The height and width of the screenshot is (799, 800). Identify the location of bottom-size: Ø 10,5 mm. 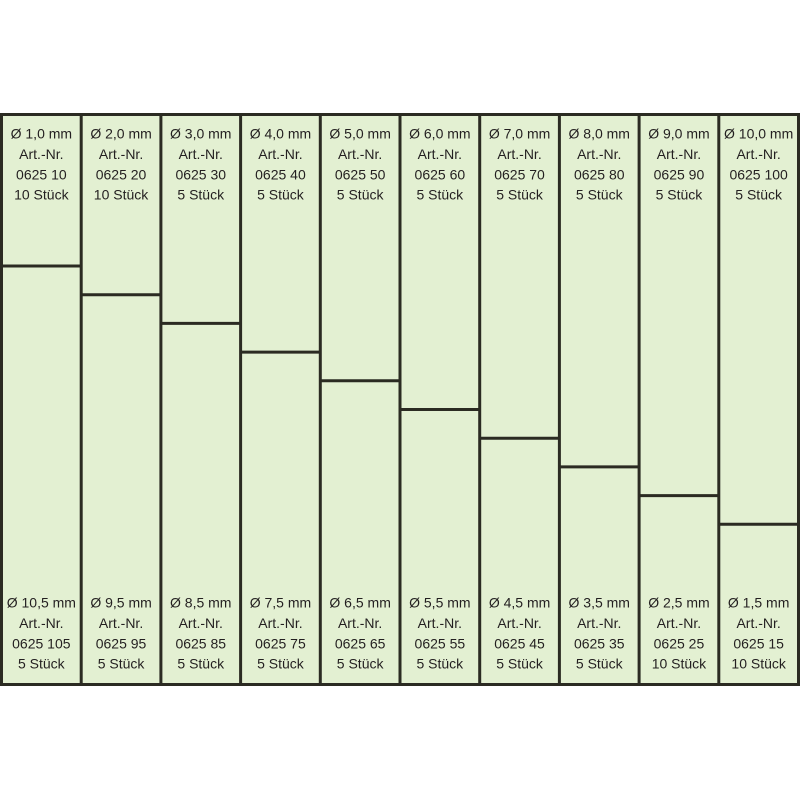
(41, 603).